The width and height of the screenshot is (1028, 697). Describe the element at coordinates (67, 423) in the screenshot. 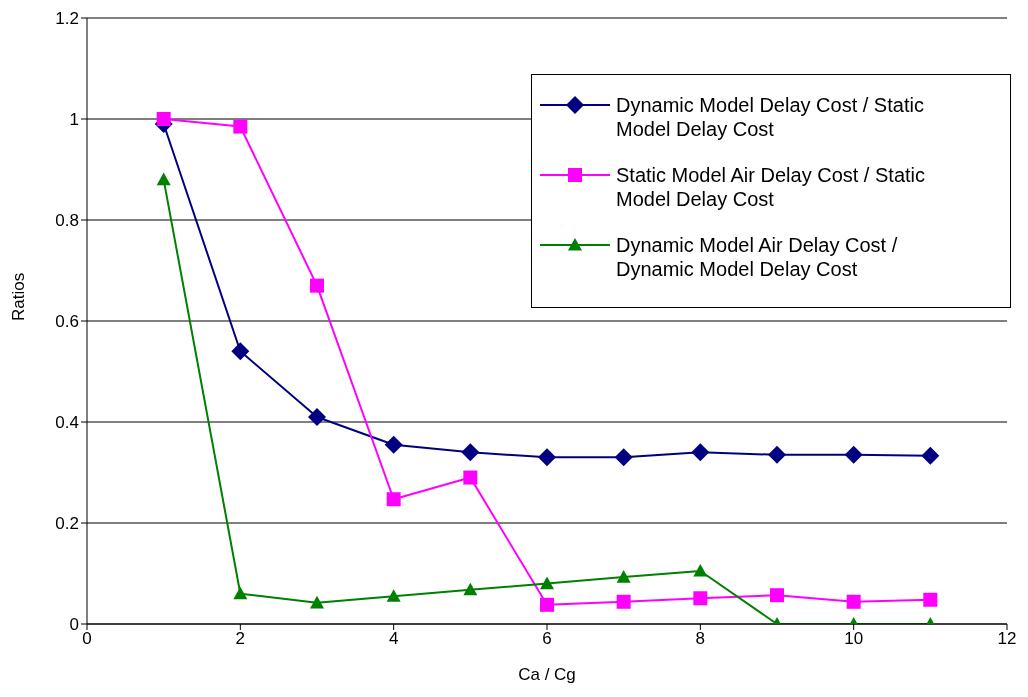

I see `y-tick-label: 0.4` at that location.